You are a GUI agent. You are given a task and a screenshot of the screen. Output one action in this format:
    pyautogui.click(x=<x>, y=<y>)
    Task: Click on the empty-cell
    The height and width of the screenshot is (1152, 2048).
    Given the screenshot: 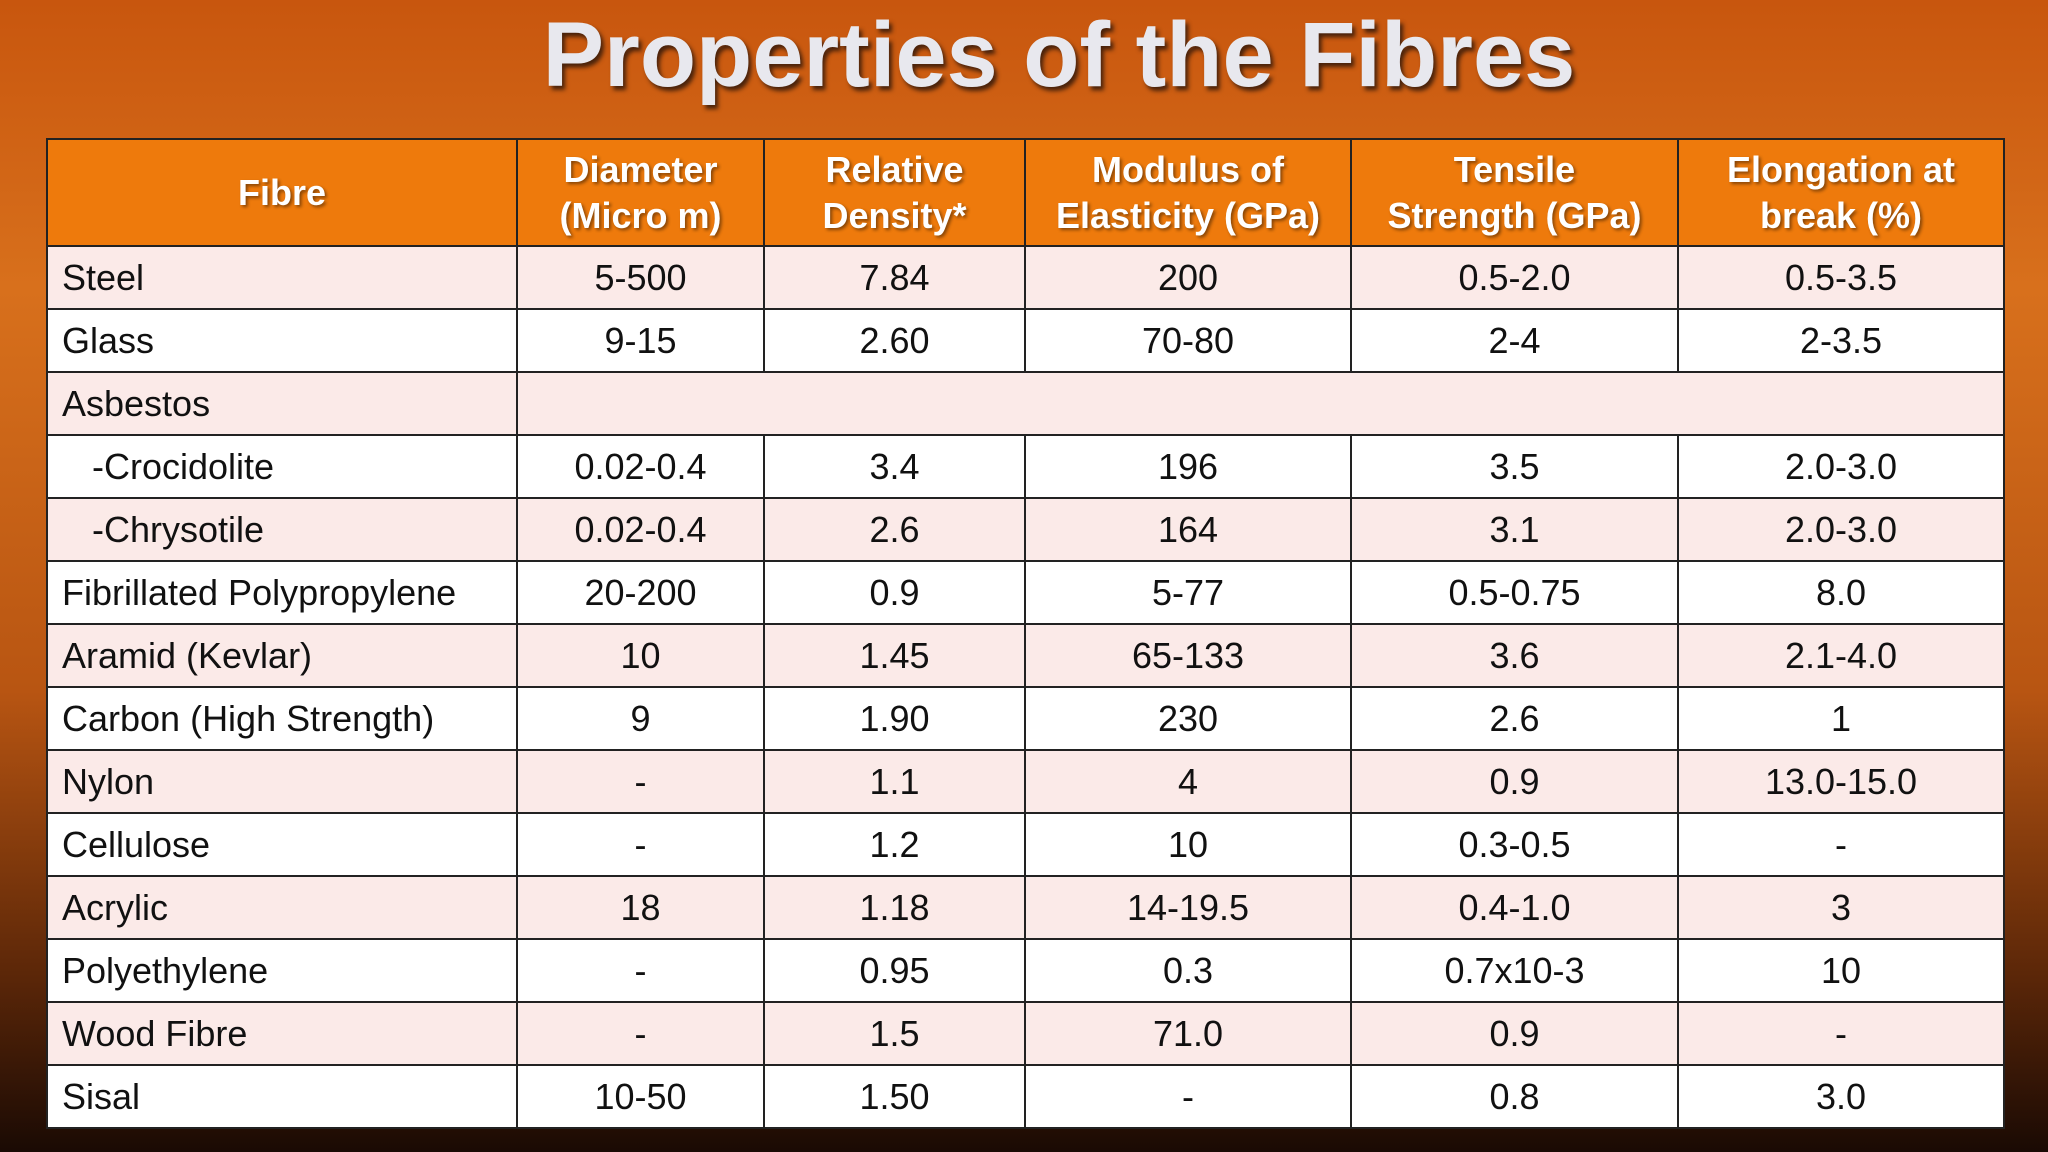 What is the action you would take?
    pyautogui.click(x=1260, y=403)
    